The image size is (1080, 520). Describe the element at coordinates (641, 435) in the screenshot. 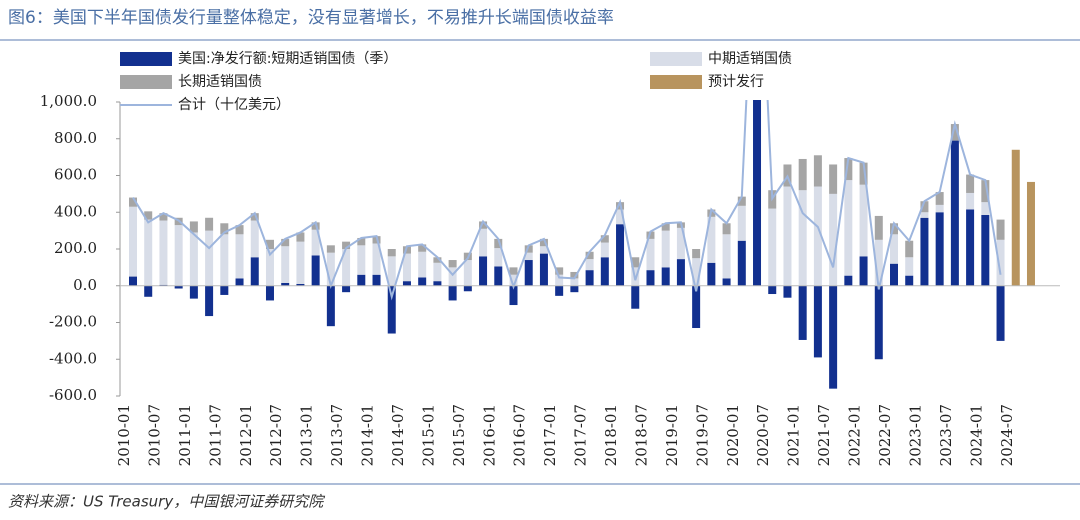

I see `x-tick-label: 2018-07` at that location.